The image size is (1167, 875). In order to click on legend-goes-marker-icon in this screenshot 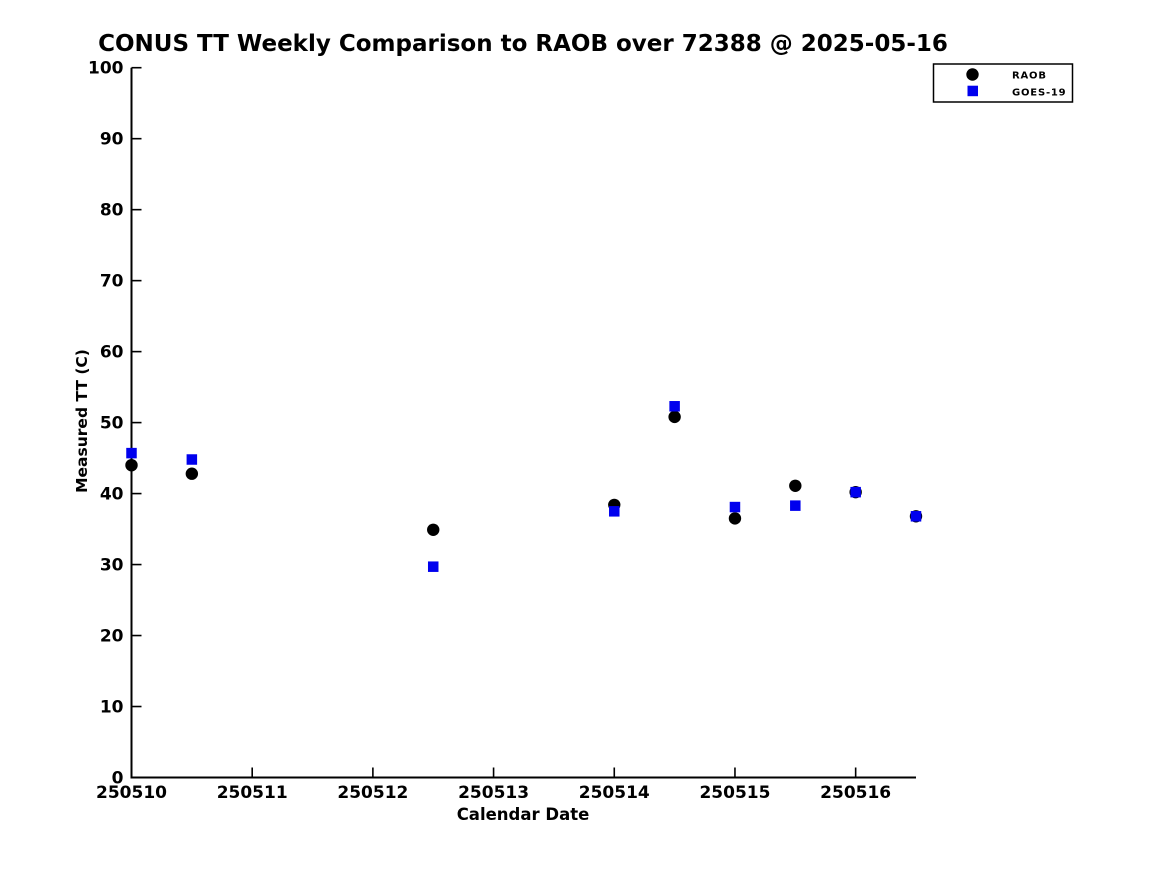, I will do `click(972, 91)`.